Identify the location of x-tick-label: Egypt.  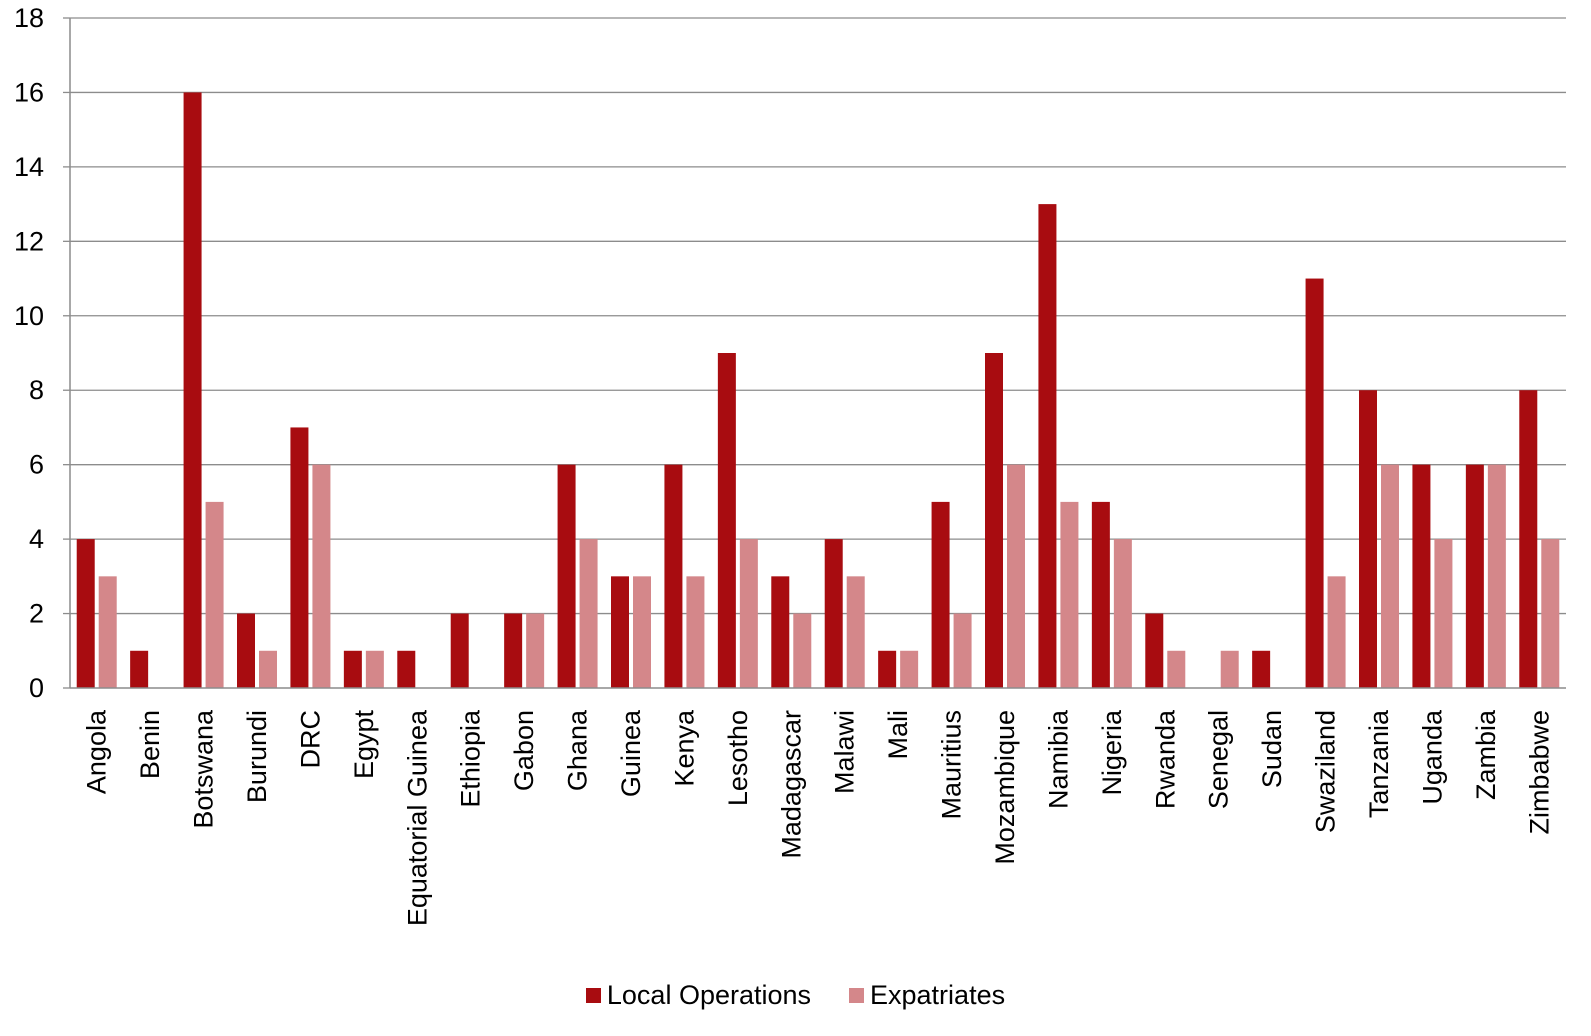
(364, 745).